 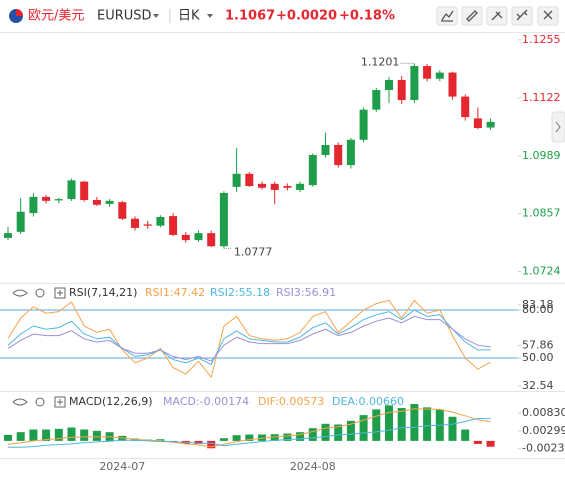 I want to click on price-axis-label: 1.0724, so click(x=541, y=271).